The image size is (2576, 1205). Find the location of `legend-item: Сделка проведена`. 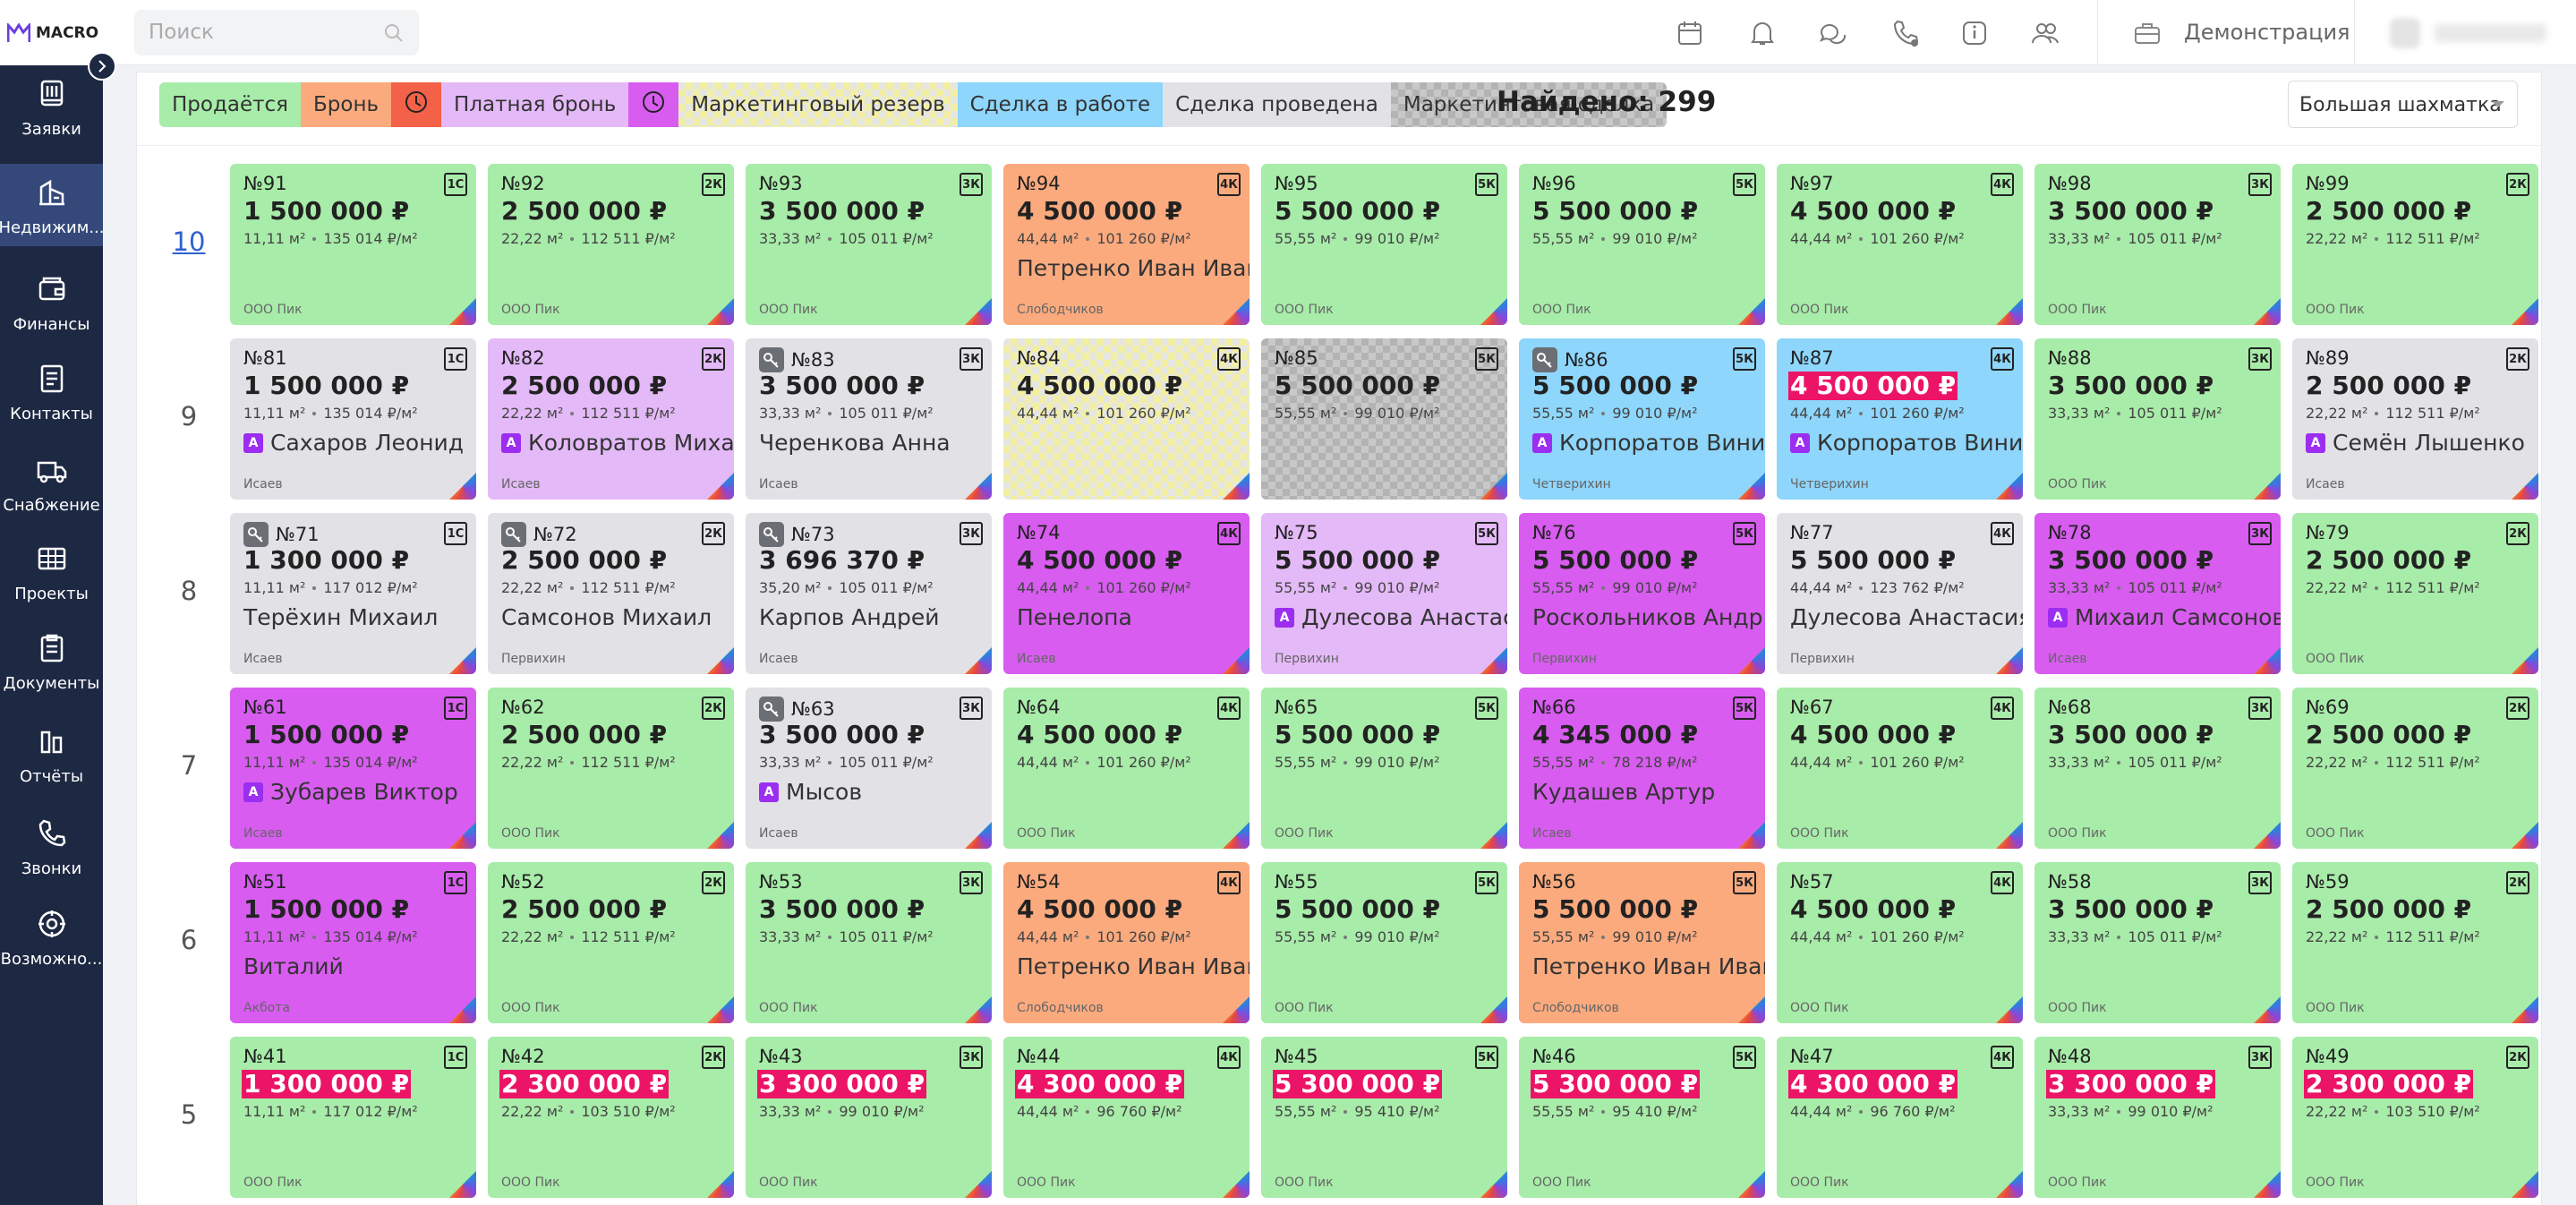

legend-item: Сделка проведена is located at coordinates (1277, 104).